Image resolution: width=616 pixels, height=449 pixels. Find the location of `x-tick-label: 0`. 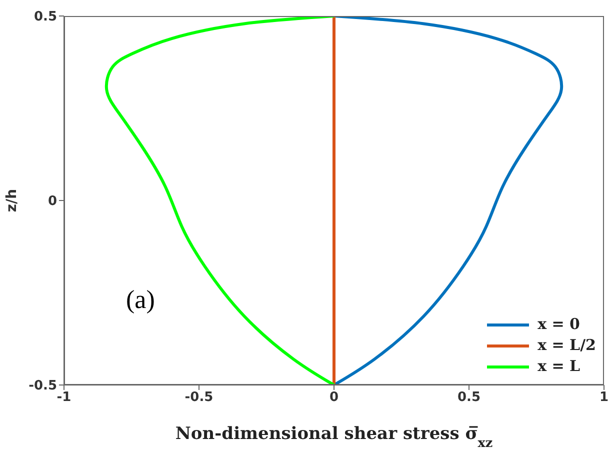

x-tick-label: 0 is located at coordinates (334, 398).